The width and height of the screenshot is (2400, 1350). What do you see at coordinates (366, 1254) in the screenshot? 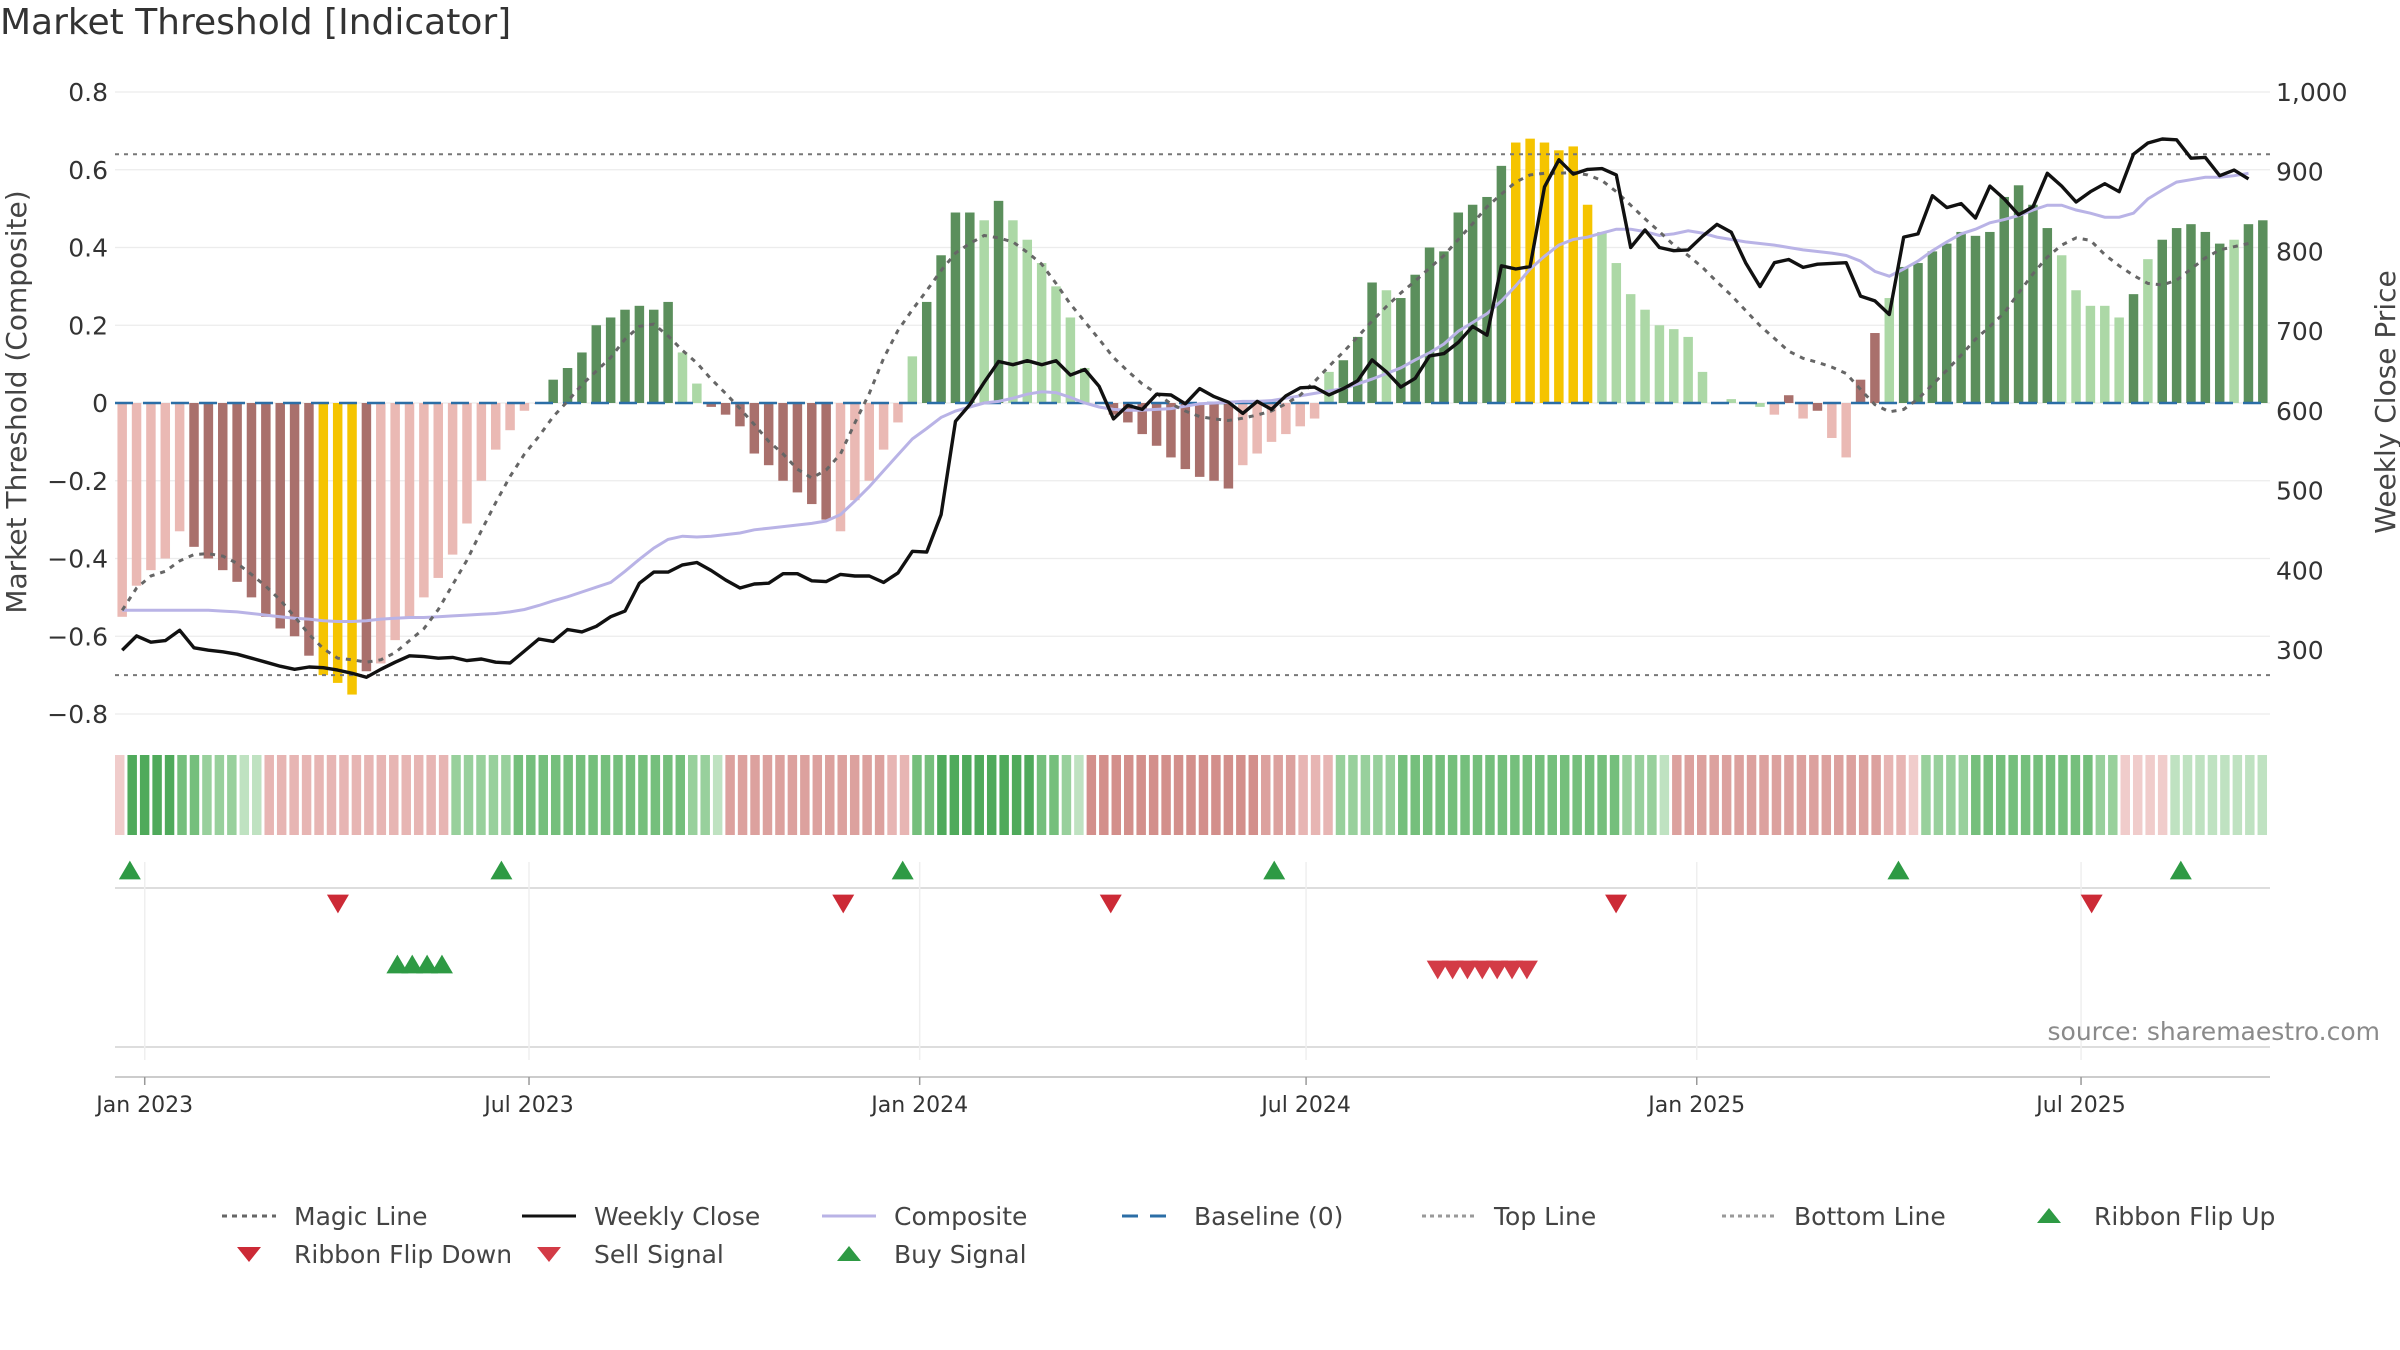
I see `legend-item: Ribbon Flip Down` at bounding box center [366, 1254].